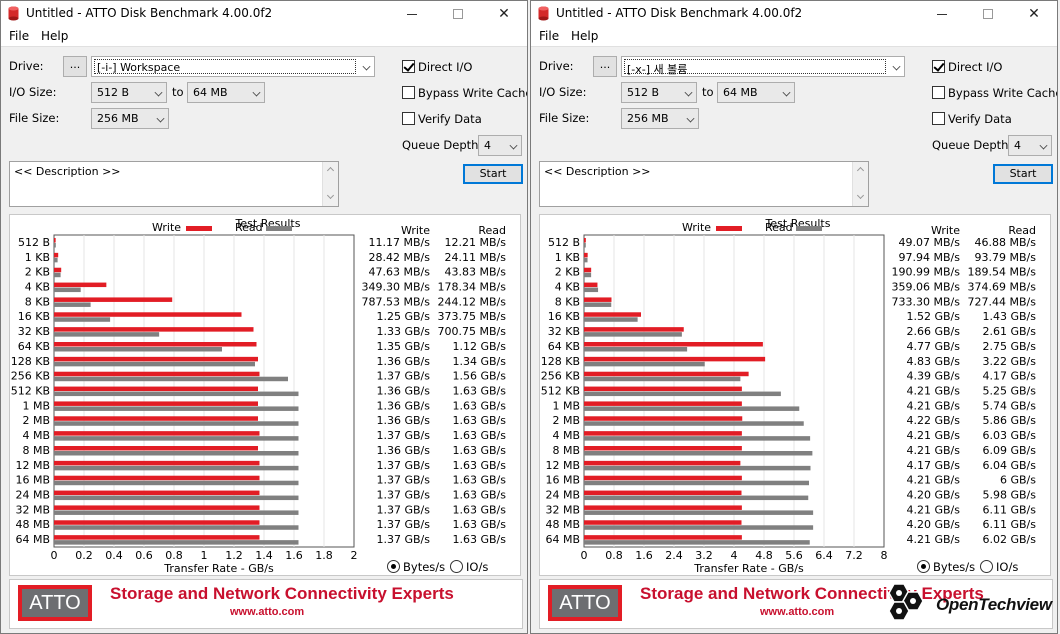 The image size is (1060, 634). I want to click on write-value-label: 1.36 GB/s, so click(404, 405).